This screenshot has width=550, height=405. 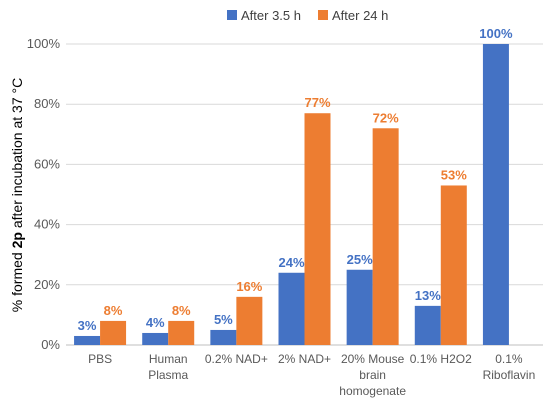 What do you see at coordinates (17, 195) in the screenshot?
I see `y-axis-label: % formed 2p after incubation at 37 °C` at bounding box center [17, 195].